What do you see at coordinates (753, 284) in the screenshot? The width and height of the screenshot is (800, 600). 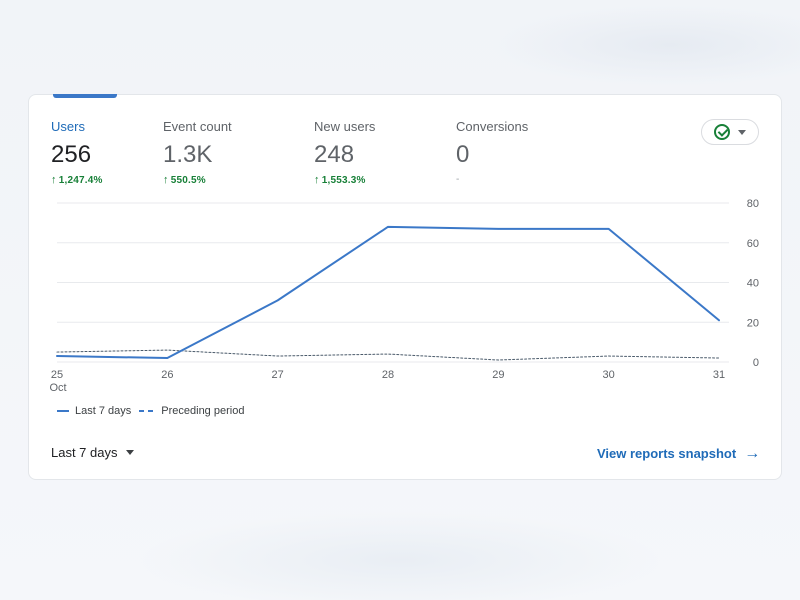 I see `y-tick-label: 40` at bounding box center [753, 284].